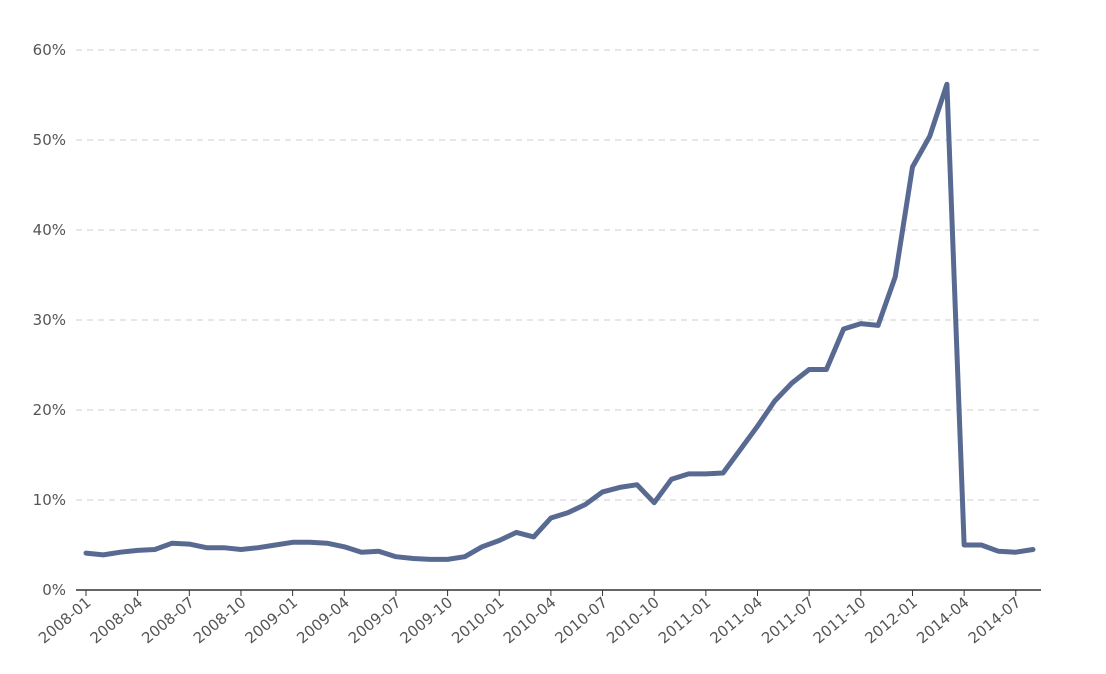 This screenshot has height=674, width=1106. Describe the element at coordinates (220, 620) in the screenshot. I see `x-tick-label: 2008-10` at that location.